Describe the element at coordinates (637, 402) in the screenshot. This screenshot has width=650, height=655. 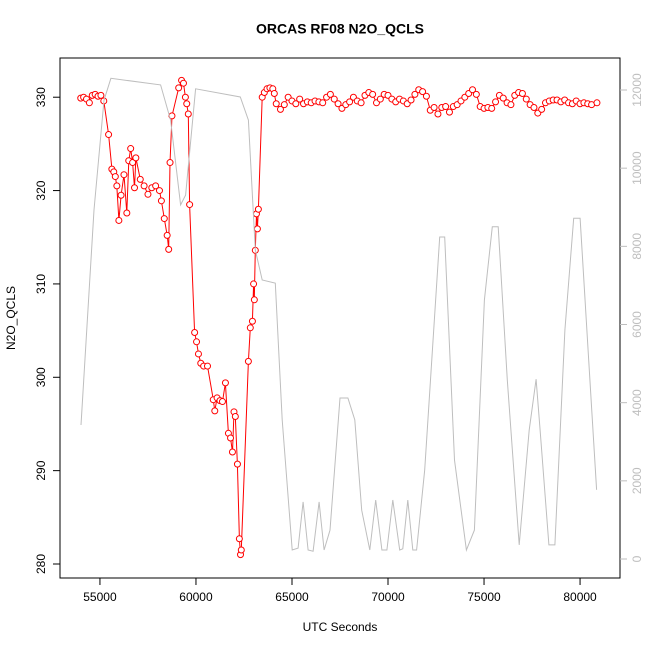
I see `y2-tick-label: 4000` at that location.